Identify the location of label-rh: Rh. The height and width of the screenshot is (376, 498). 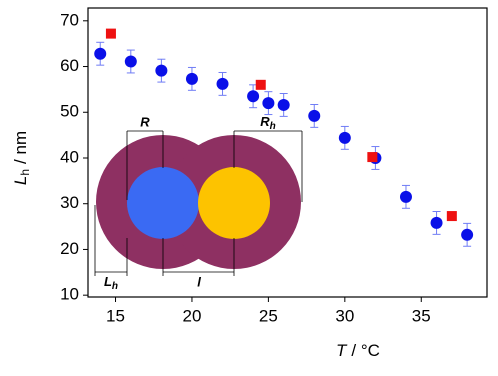
(268, 122).